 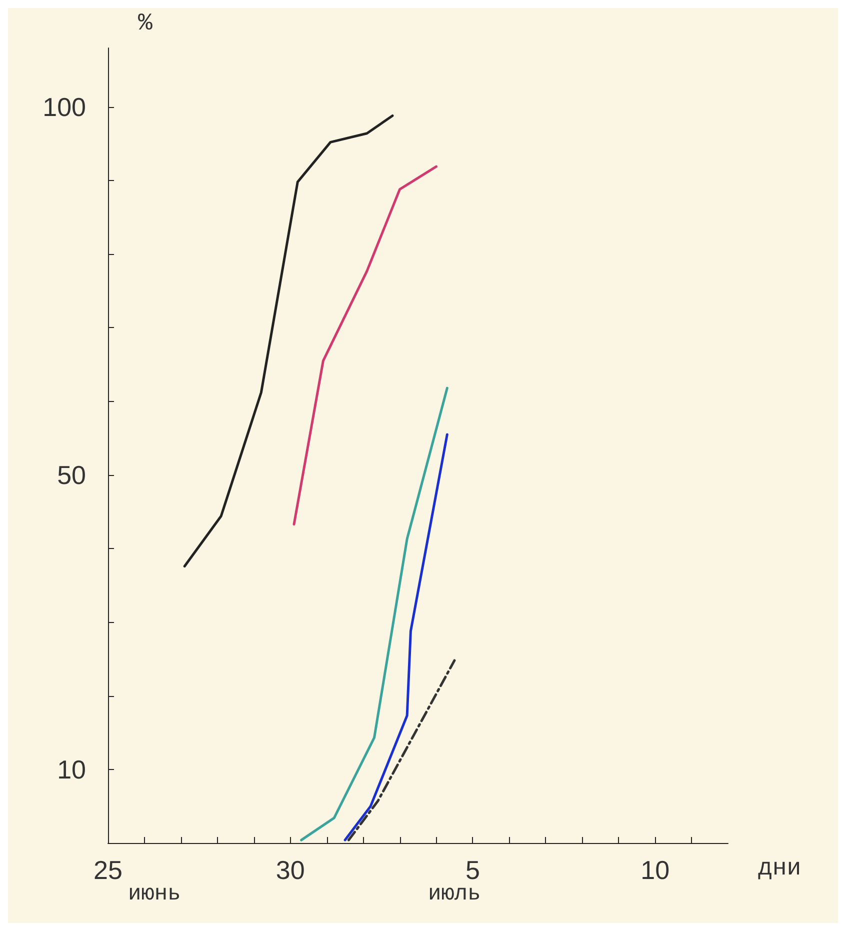 What do you see at coordinates (108, 870) in the screenshot?
I see `x-tick-label: 25` at bounding box center [108, 870].